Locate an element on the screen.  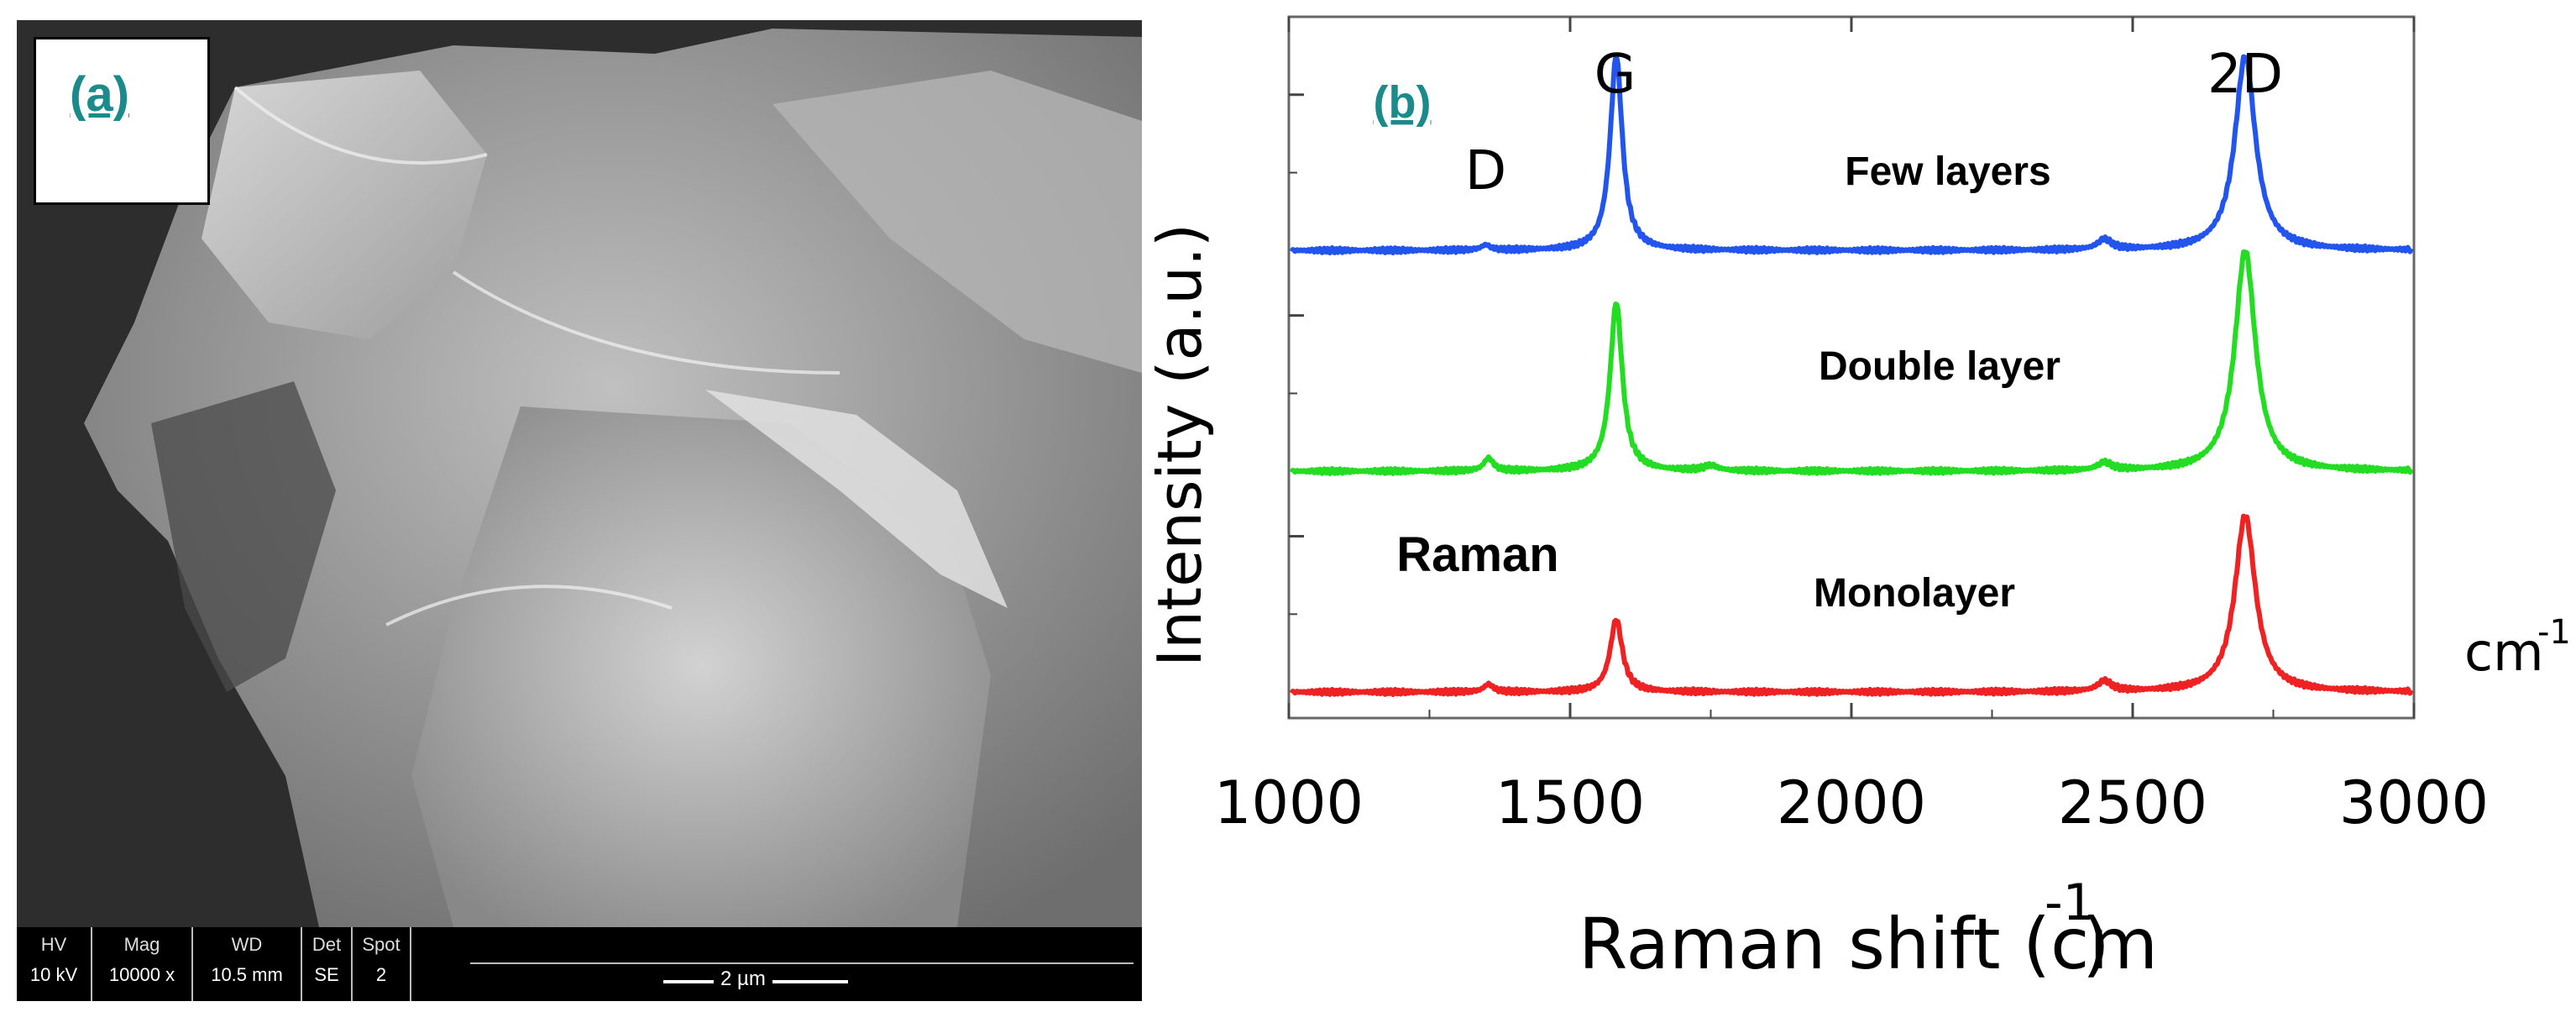
x-tick-label: 2000 is located at coordinates (1851, 802).